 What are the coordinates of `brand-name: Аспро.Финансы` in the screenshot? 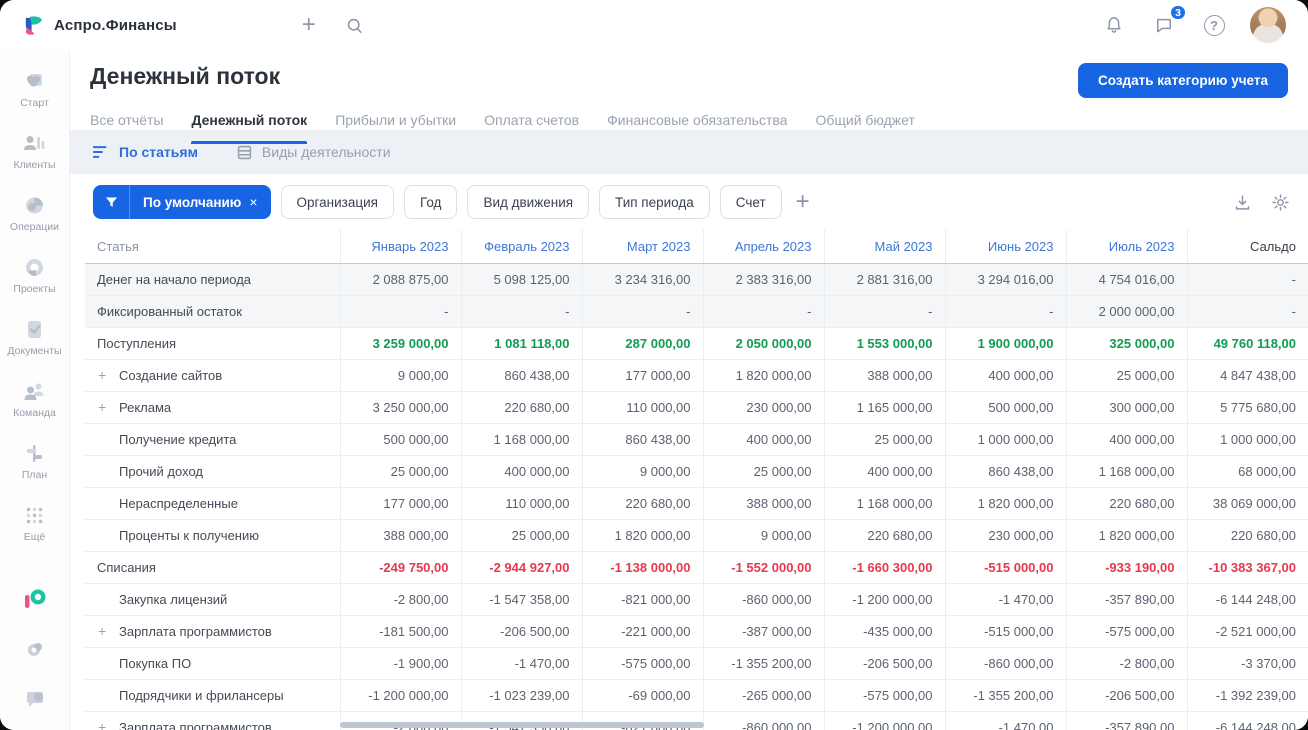 It's located at (115, 25).